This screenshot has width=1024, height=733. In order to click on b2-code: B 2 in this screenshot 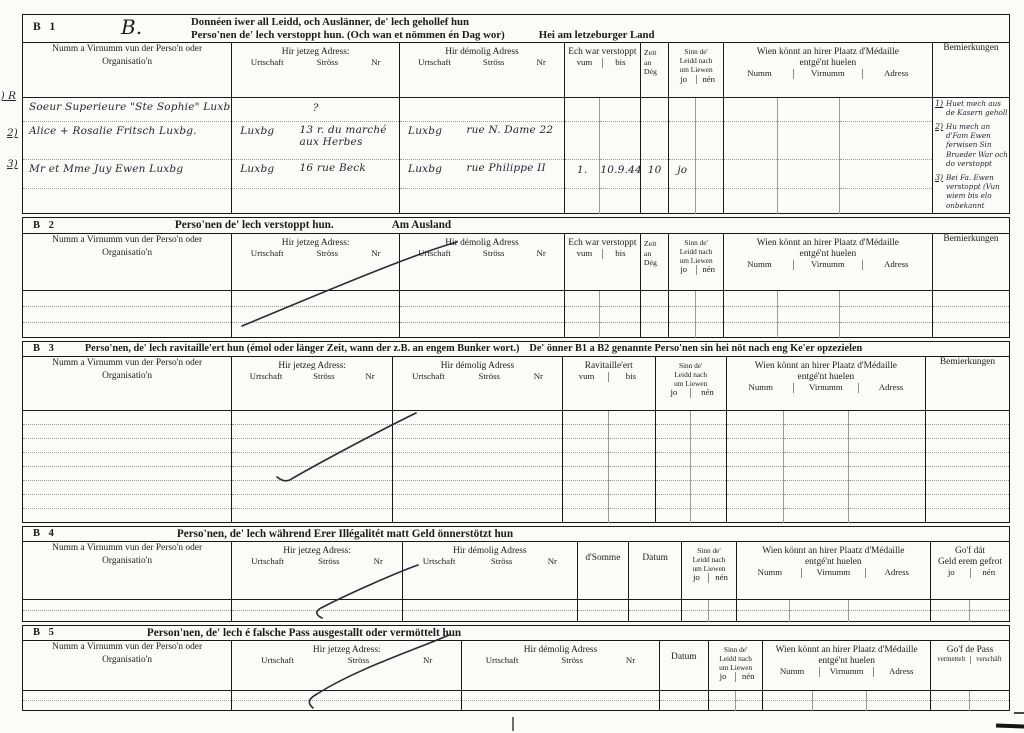, I will do `click(45, 225)`.